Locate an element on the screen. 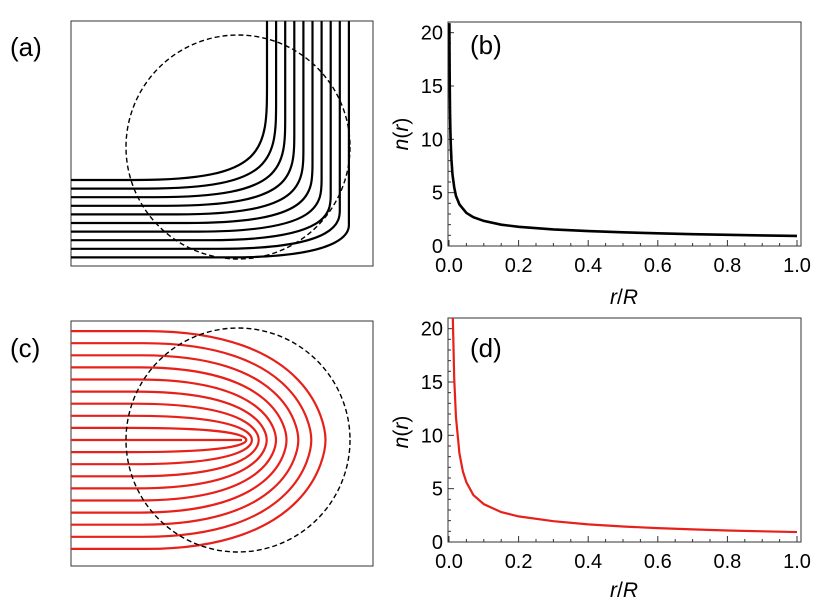  panel-c-boundary-circle is located at coordinates (238, 440).